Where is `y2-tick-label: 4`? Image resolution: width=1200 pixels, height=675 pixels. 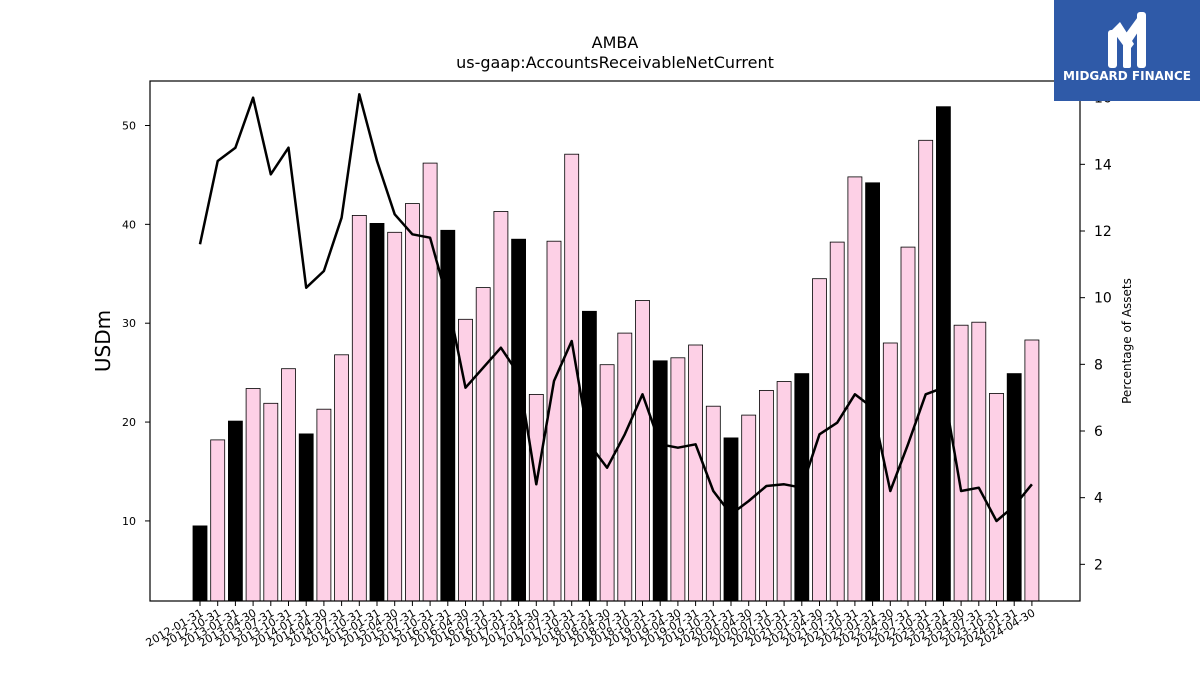
y2-tick-label: 4 is located at coordinates (1098, 499).